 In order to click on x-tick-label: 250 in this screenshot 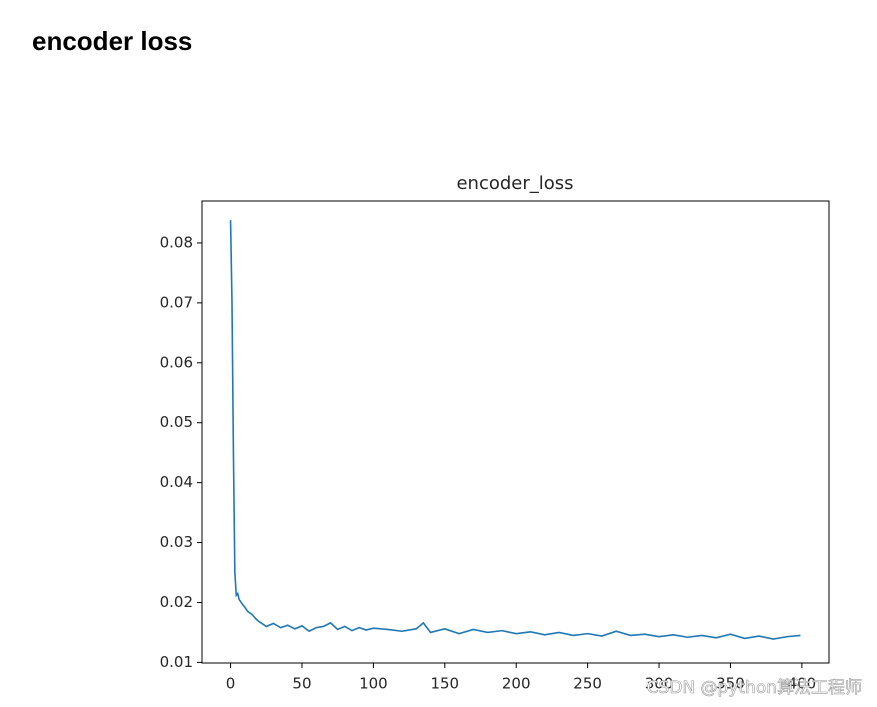, I will do `click(587, 684)`.